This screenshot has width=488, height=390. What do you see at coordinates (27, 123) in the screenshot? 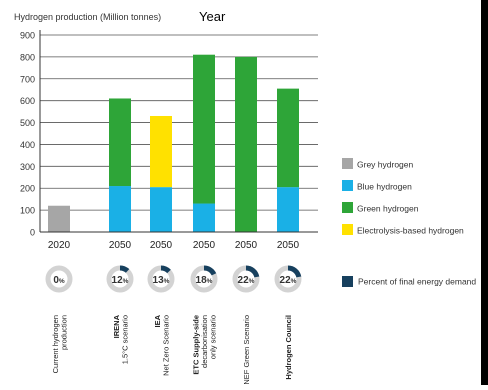
I see `y-tick-label: 500` at bounding box center [27, 123].